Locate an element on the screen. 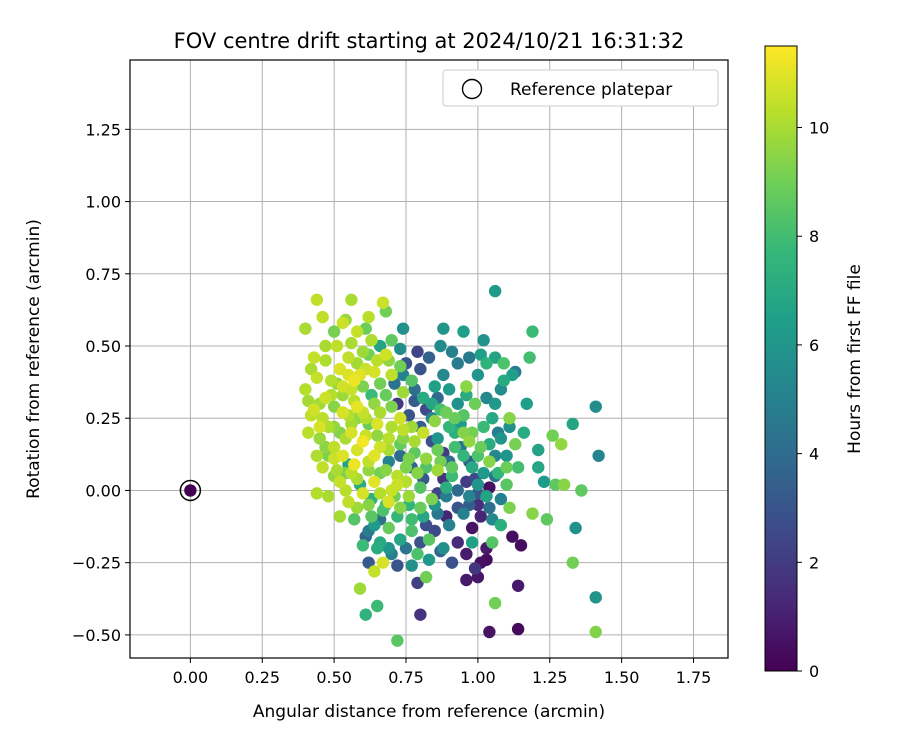 Image resolution: width=900 pixels, height=750 pixels. x-tick-label: 0.00 is located at coordinates (191, 677).